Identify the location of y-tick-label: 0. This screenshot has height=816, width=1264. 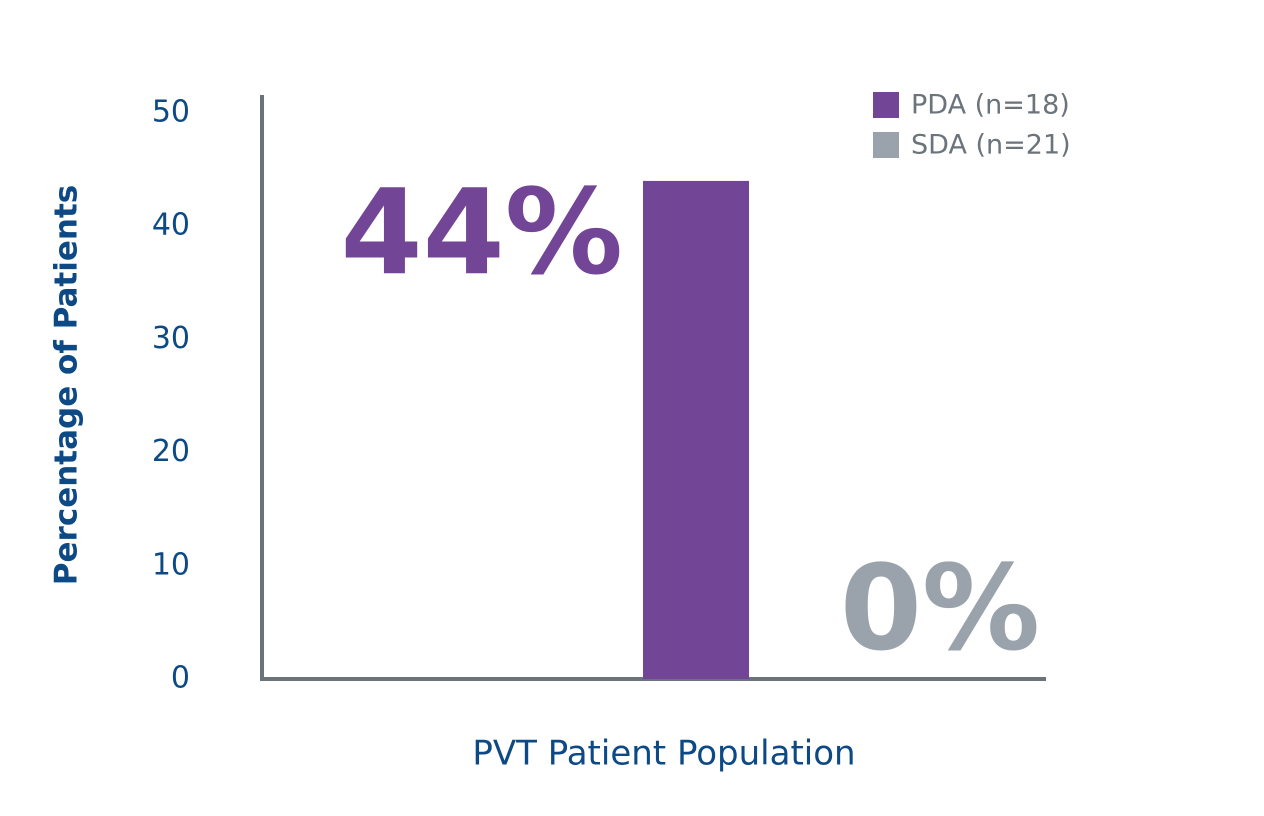
(180, 678).